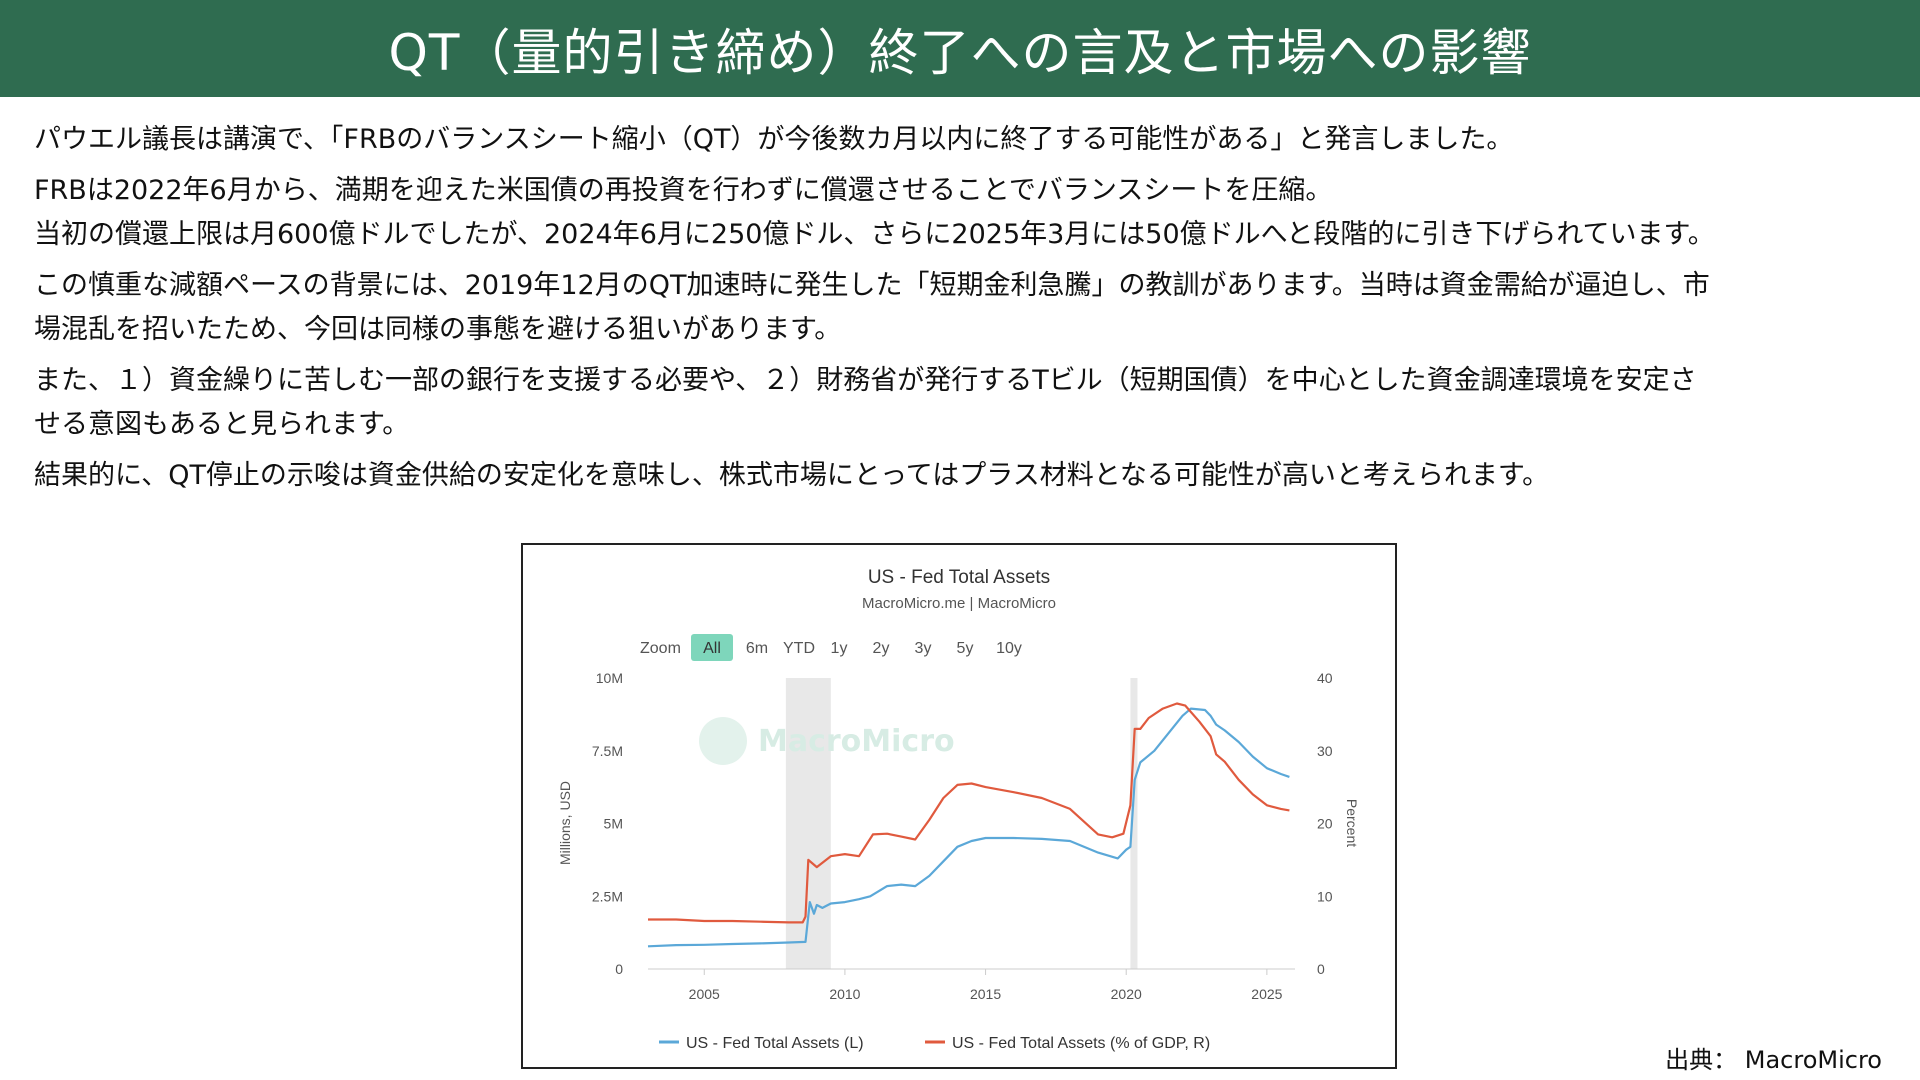 This screenshot has height=1080, width=1920. What do you see at coordinates (1321, 969) in the screenshot?
I see `y-right-tick-label: 0` at bounding box center [1321, 969].